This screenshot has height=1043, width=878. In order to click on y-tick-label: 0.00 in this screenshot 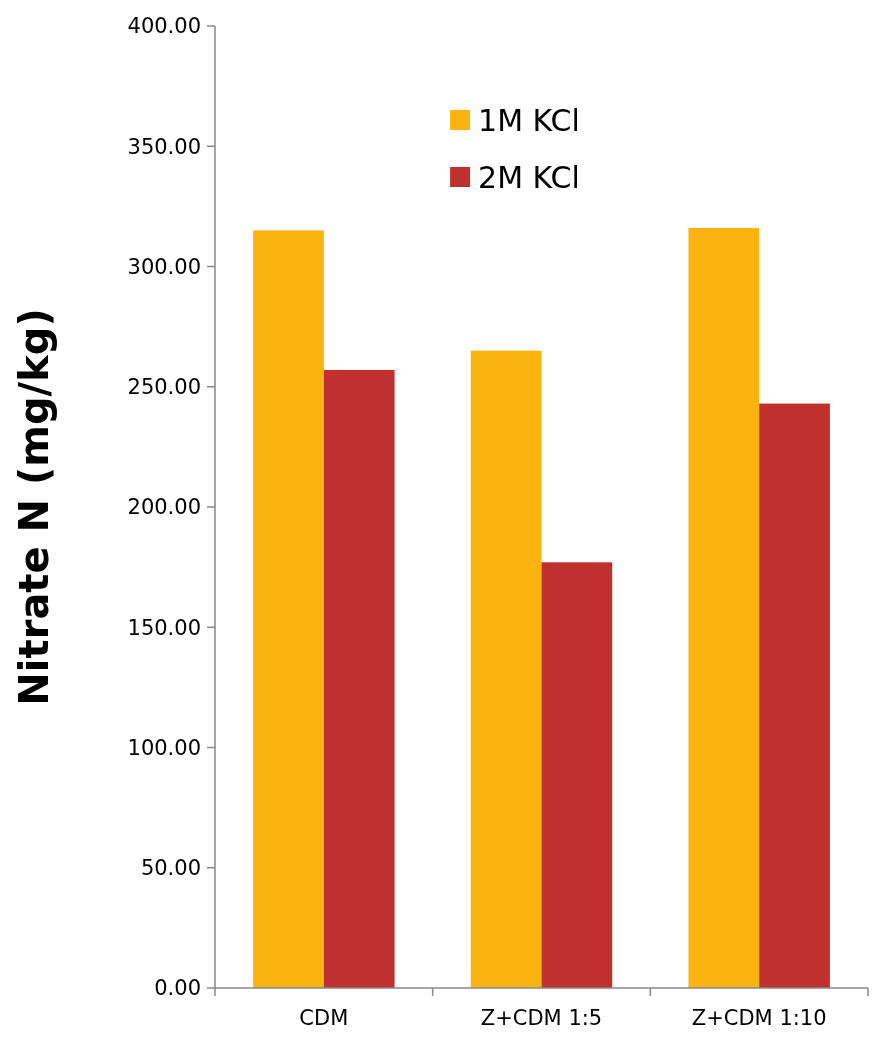, I will do `click(177, 988)`.